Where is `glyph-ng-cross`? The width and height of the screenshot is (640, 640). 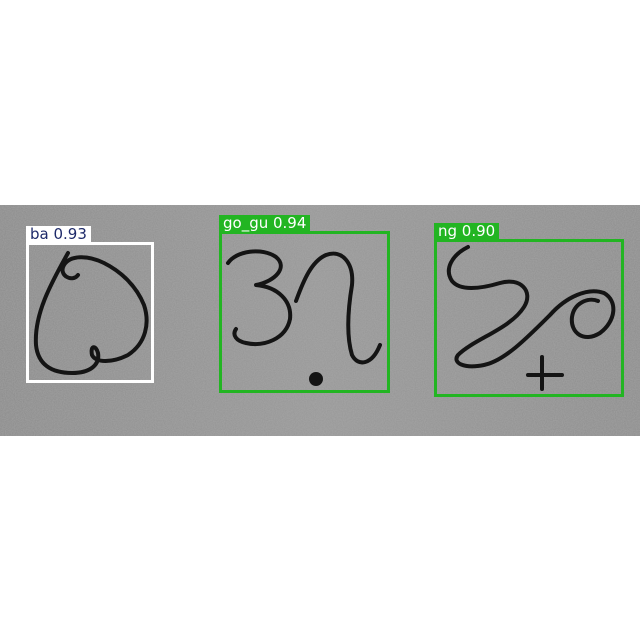 glyph-ng-cross is located at coordinates (545, 373).